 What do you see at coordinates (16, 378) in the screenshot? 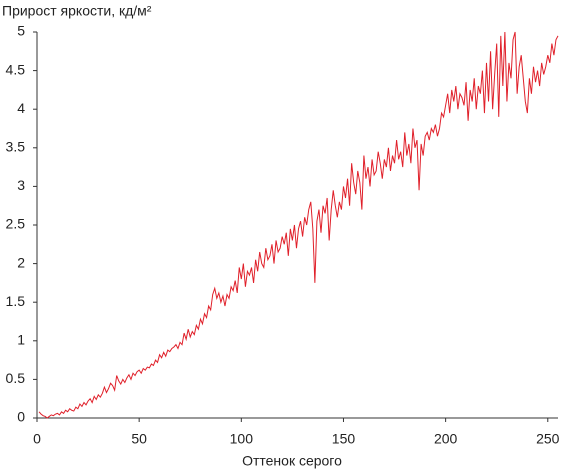
I see `y-tick-label: 0.5` at bounding box center [16, 378].